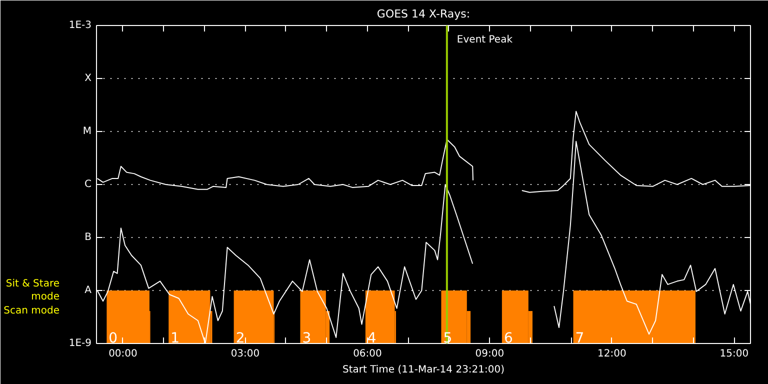 This screenshot has width=768, height=384. I want to click on annotation: 1, so click(175, 338).